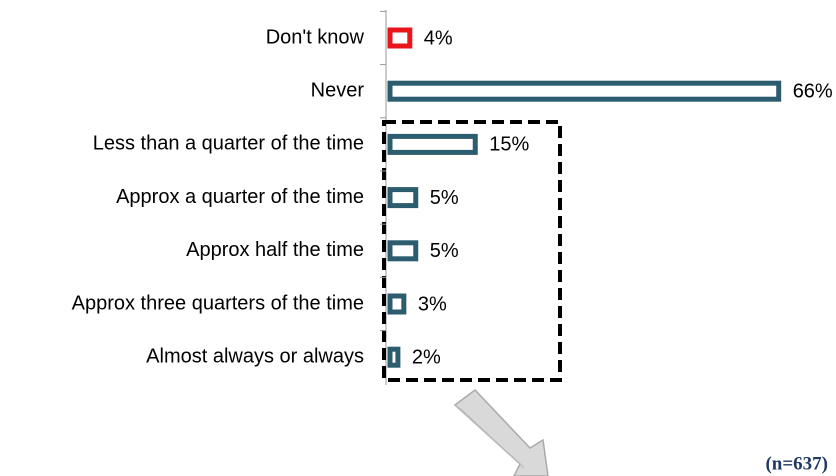 Image resolution: width=836 pixels, height=476 pixels. What do you see at coordinates (426, 357) in the screenshot?
I see `value-label: 2%` at bounding box center [426, 357].